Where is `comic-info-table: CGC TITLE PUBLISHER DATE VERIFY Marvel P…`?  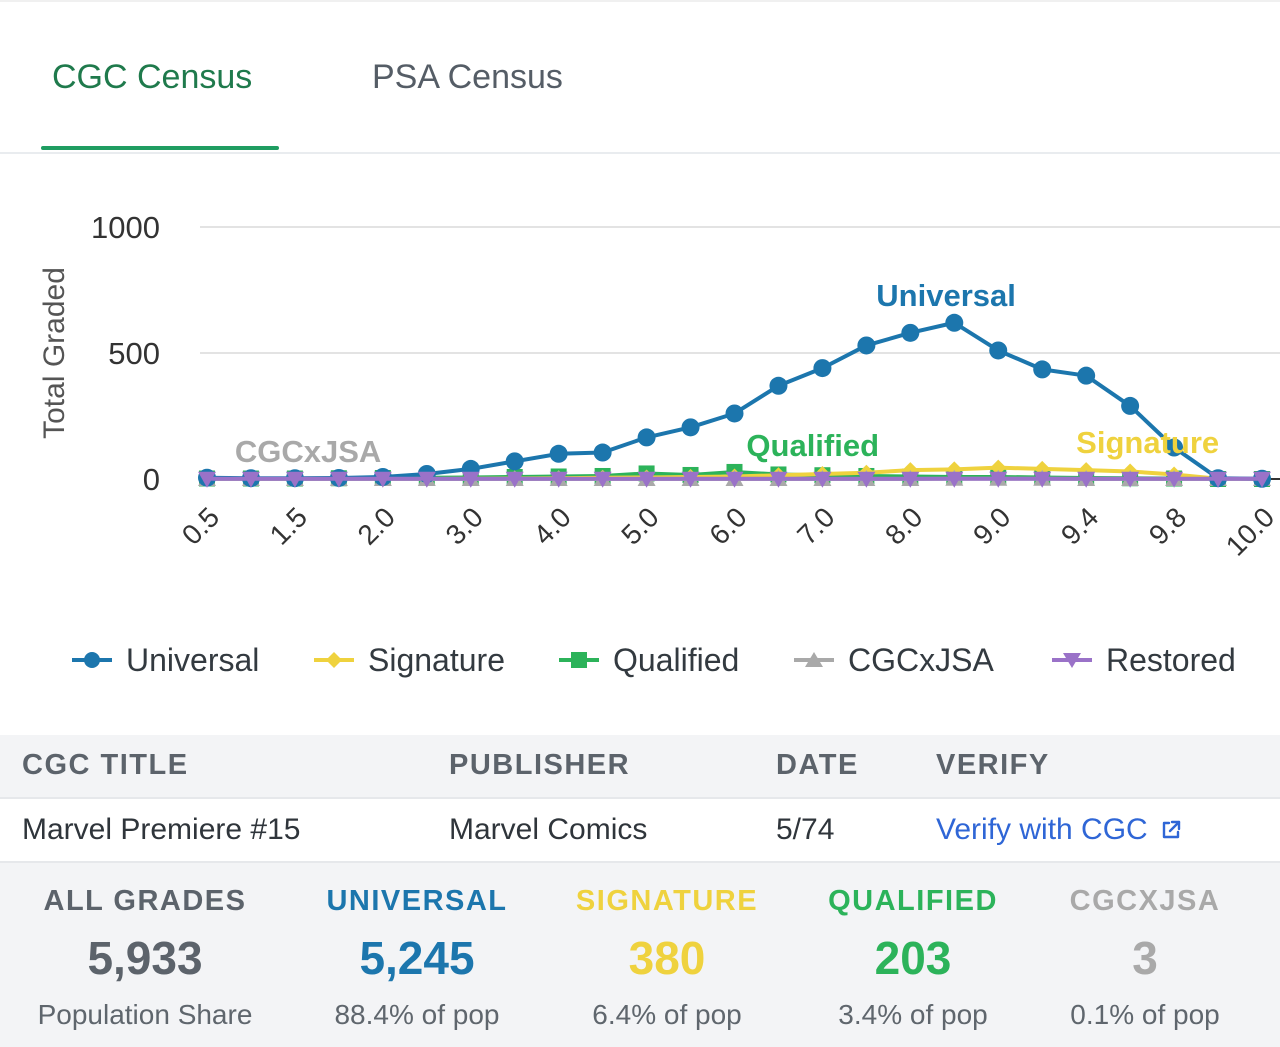
comic-info-table: CGC TITLE PUBLISHER DATE VERIFY Marvel P… is located at coordinates (640, 799).